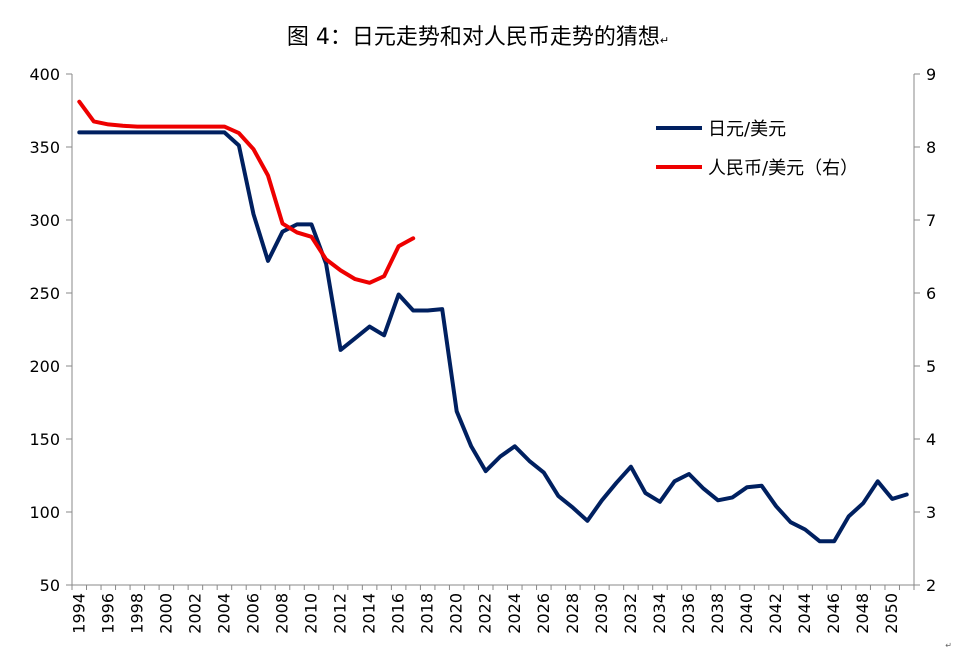 The width and height of the screenshot is (956, 652). Describe the element at coordinates (223, 613) in the screenshot. I see `x-tick-label: 2004` at that location.